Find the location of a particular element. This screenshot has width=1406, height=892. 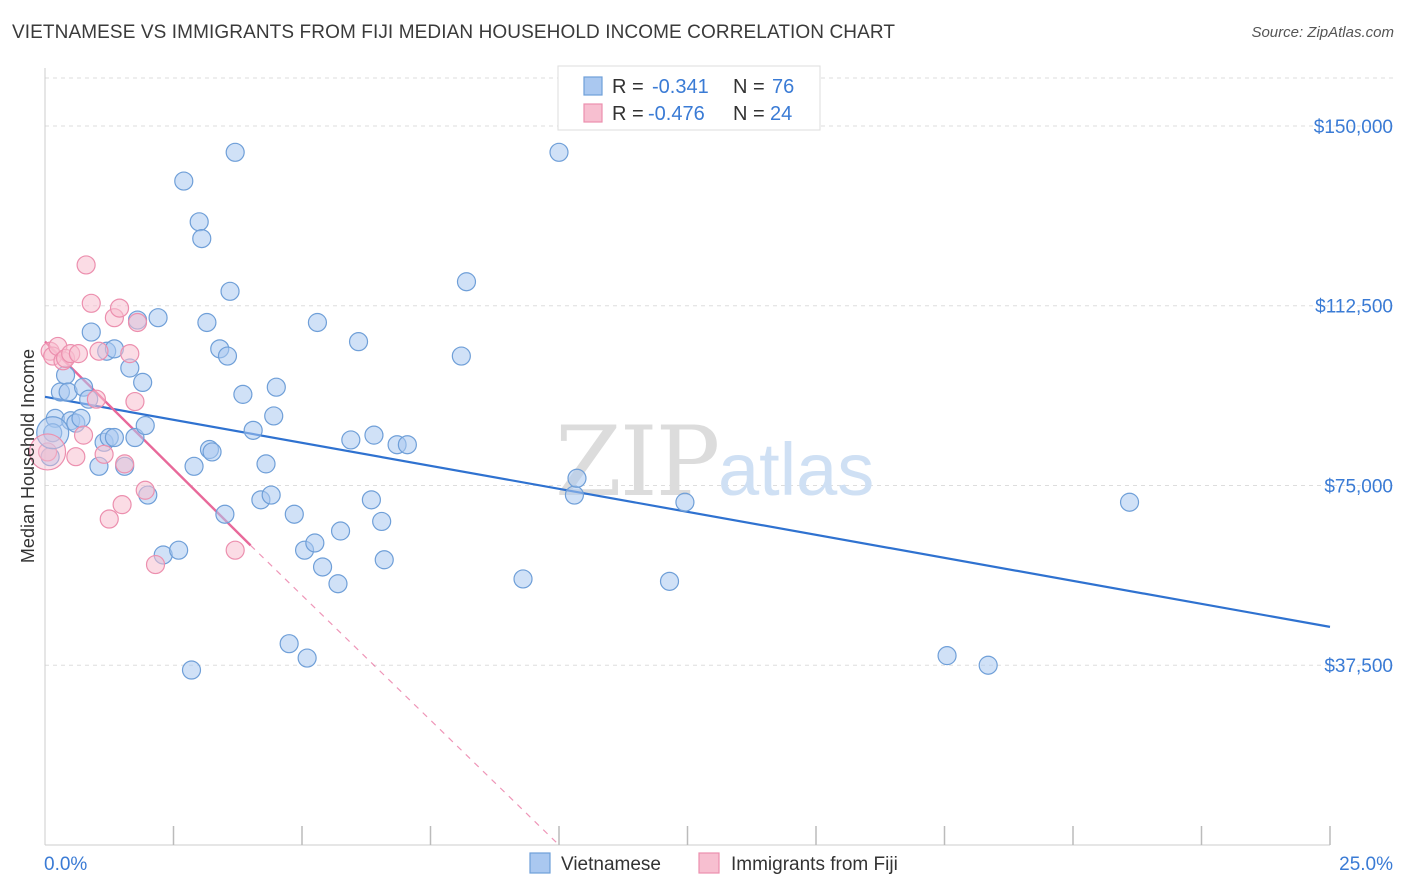

watermark-atlas: atlas is located at coordinates (796, 469).